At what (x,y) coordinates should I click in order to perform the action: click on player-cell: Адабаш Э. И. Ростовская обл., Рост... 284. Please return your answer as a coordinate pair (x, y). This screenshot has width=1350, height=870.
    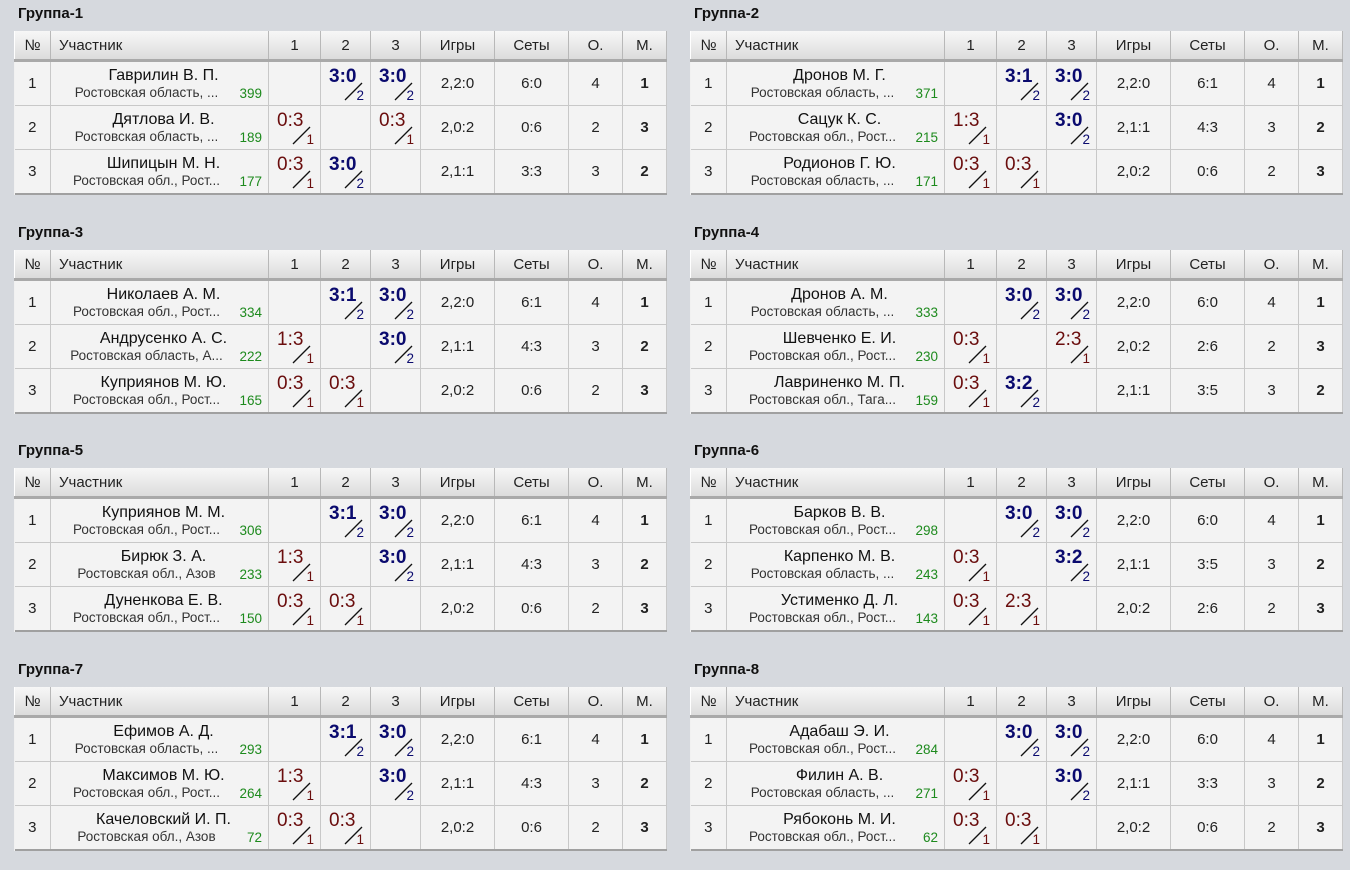
    Looking at the image, I should click on (835, 739).